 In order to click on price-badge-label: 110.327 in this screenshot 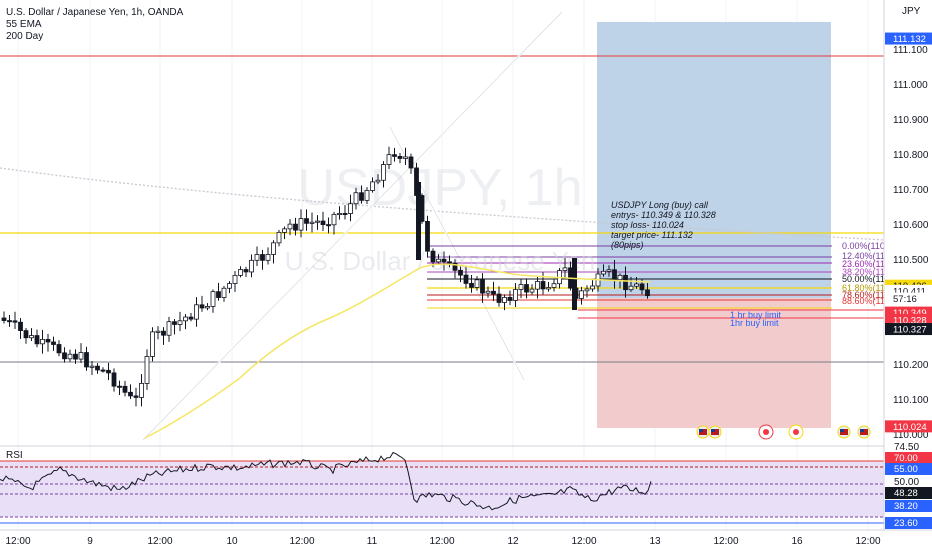, I will do `click(910, 330)`.